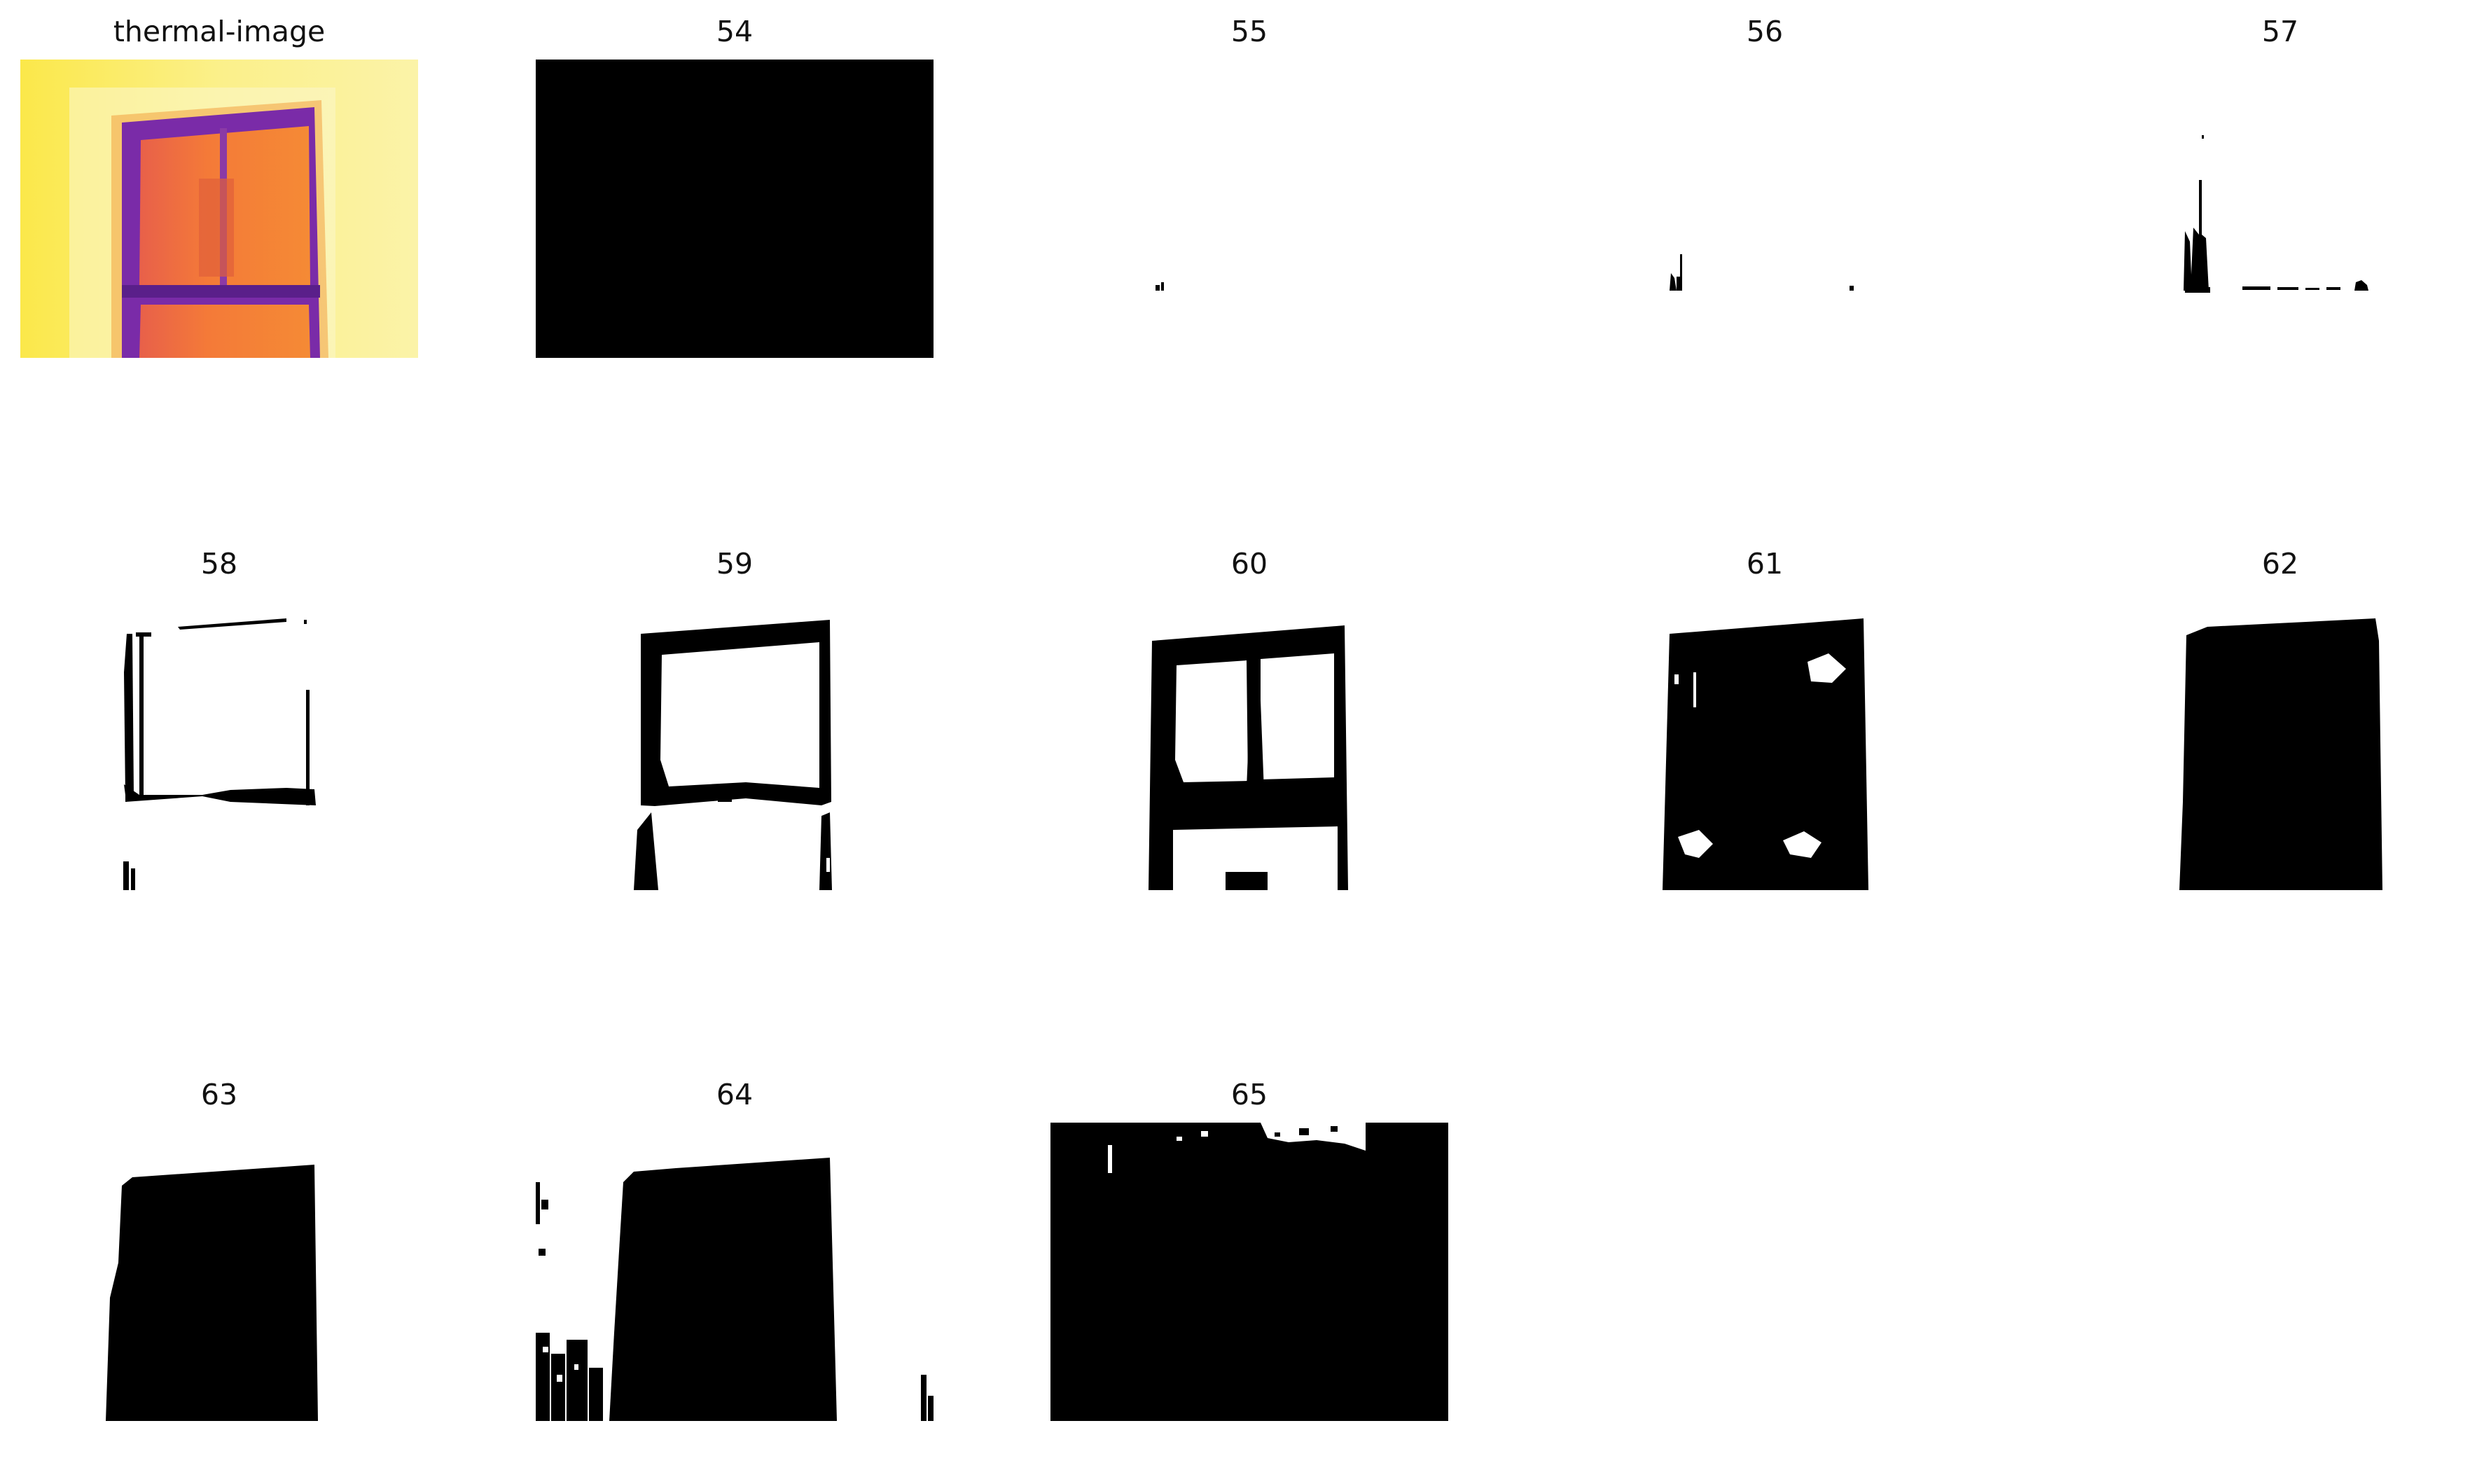 The width and height of the screenshot is (2484, 1484). I want to click on panel-title: 61, so click(1765, 564).